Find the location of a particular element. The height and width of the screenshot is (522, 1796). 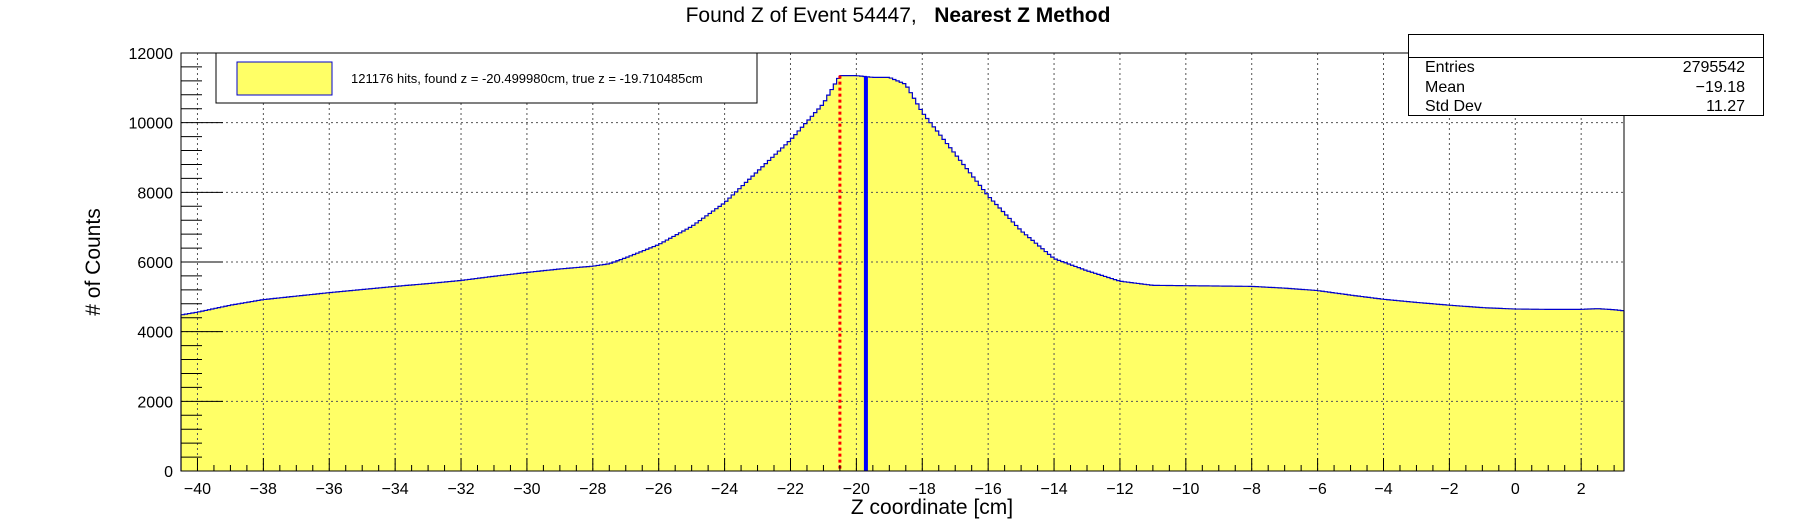

stats-label: Entries is located at coordinates (1450, 67).